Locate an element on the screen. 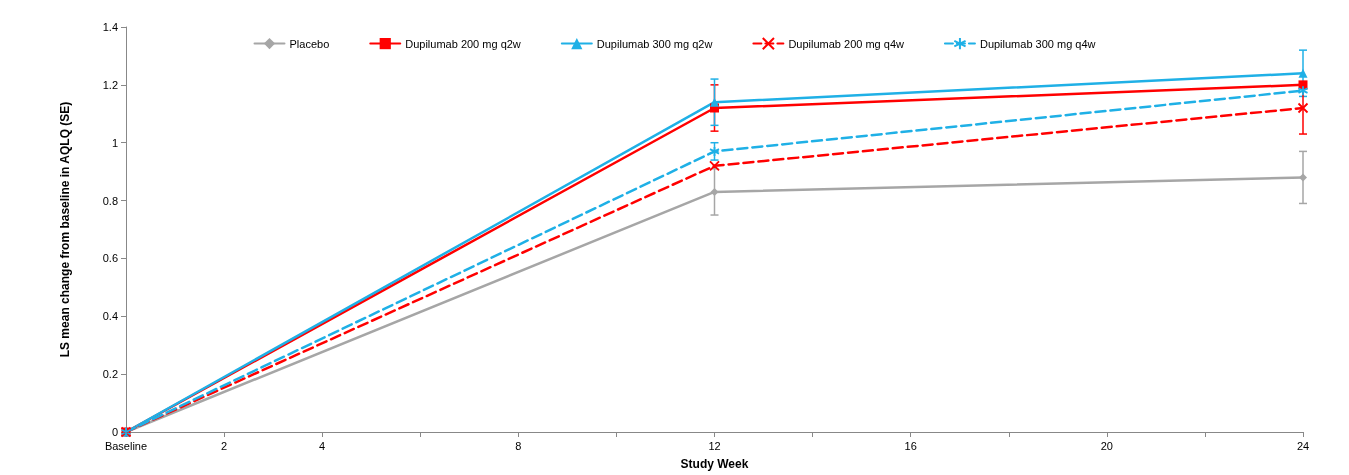 The image size is (1349, 475). x-tick-label: 2 is located at coordinates (224, 445).